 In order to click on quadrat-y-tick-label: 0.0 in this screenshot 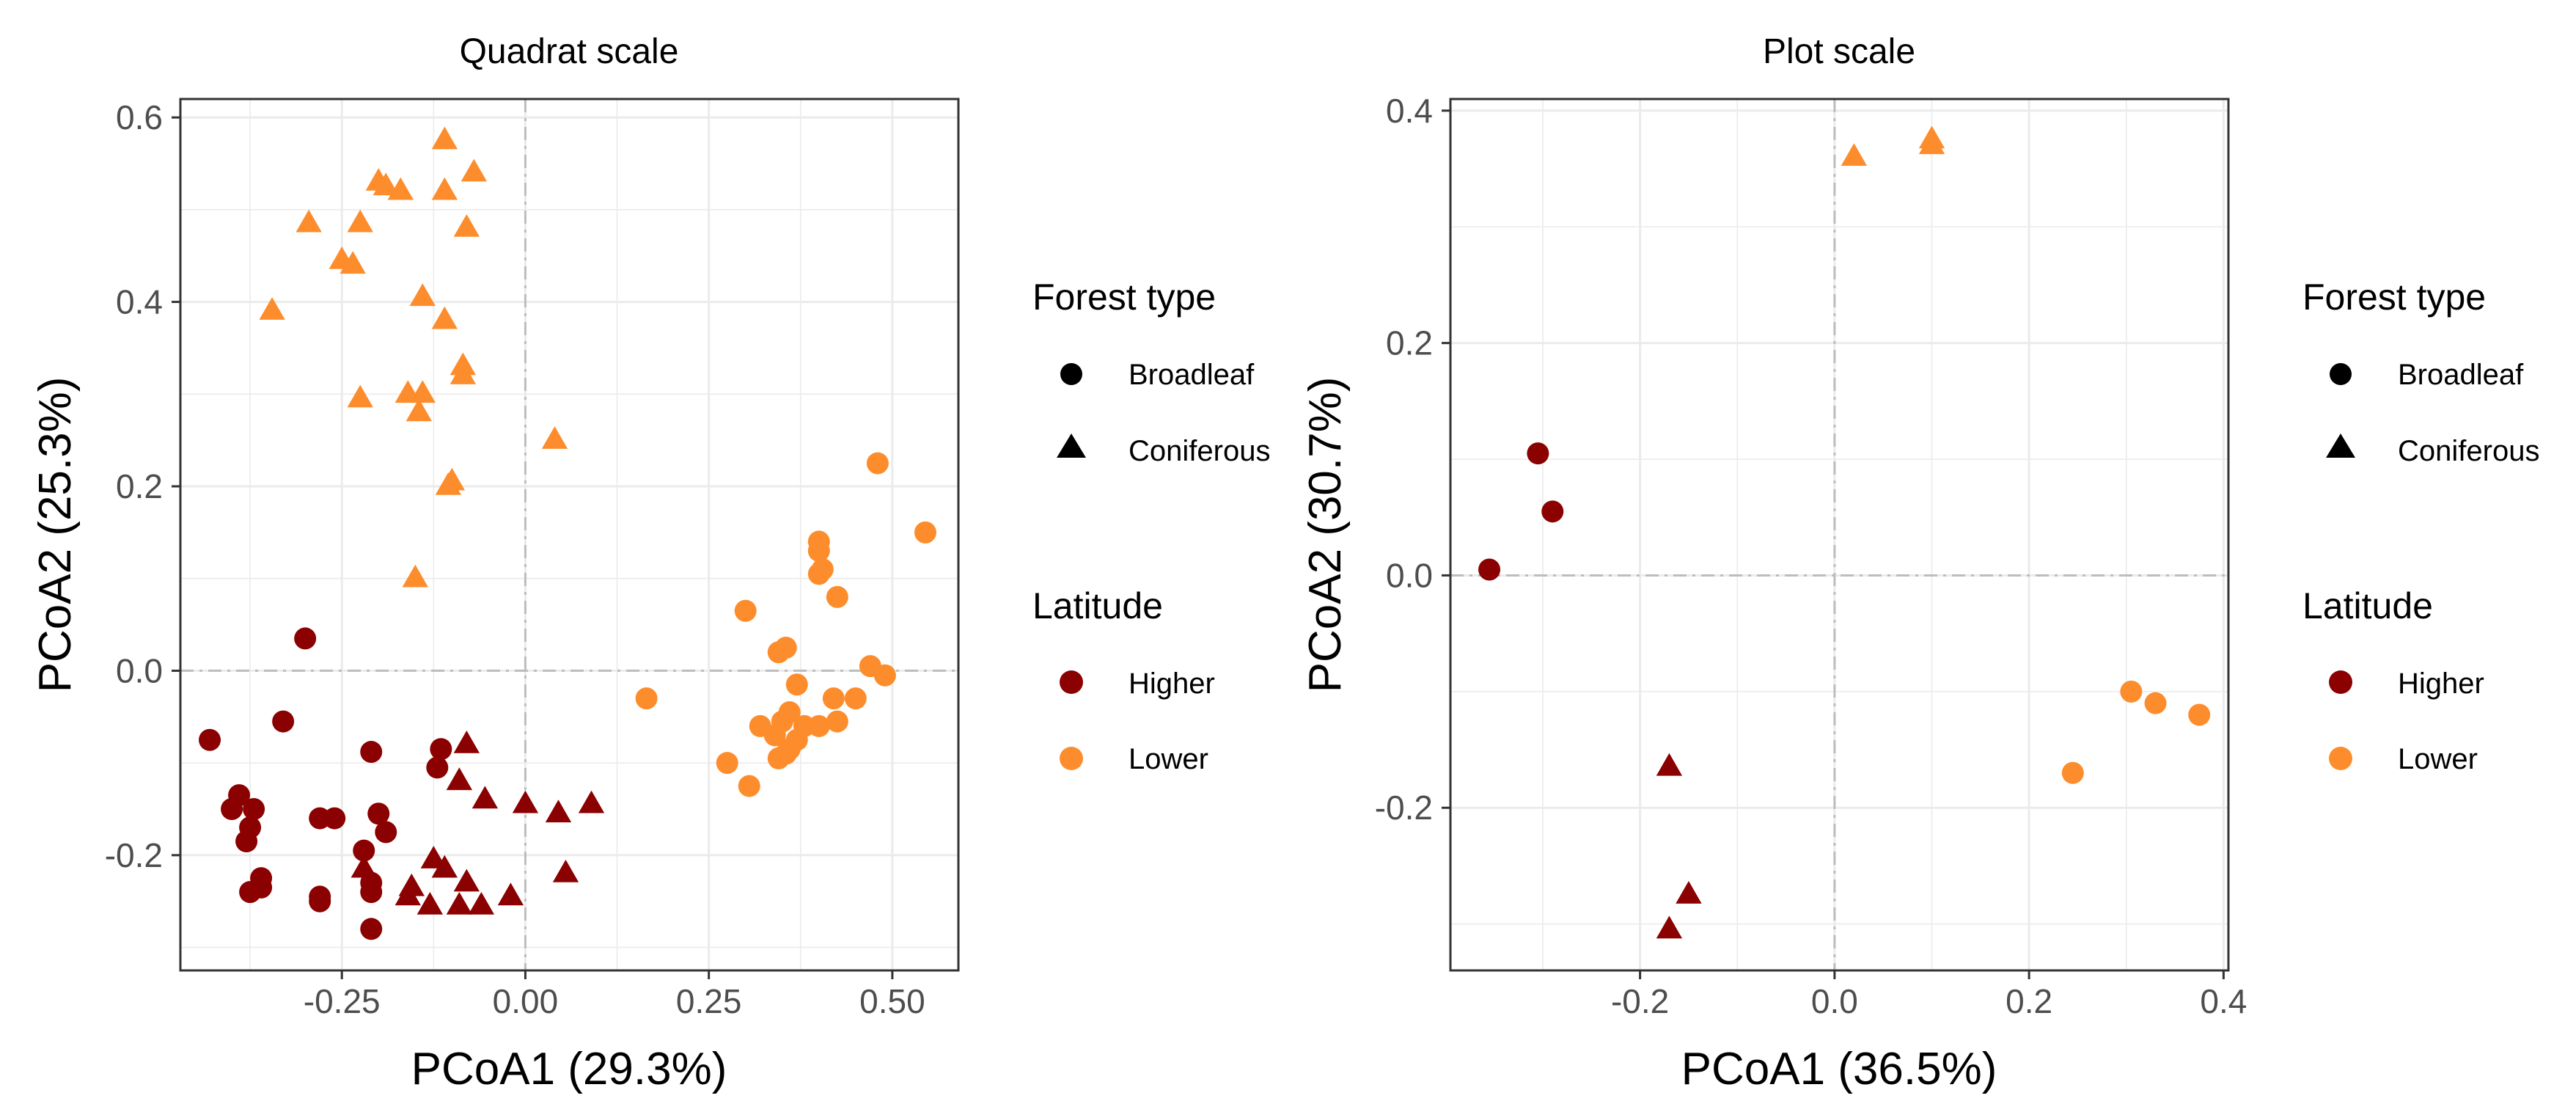, I will do `click(140, 670)`.